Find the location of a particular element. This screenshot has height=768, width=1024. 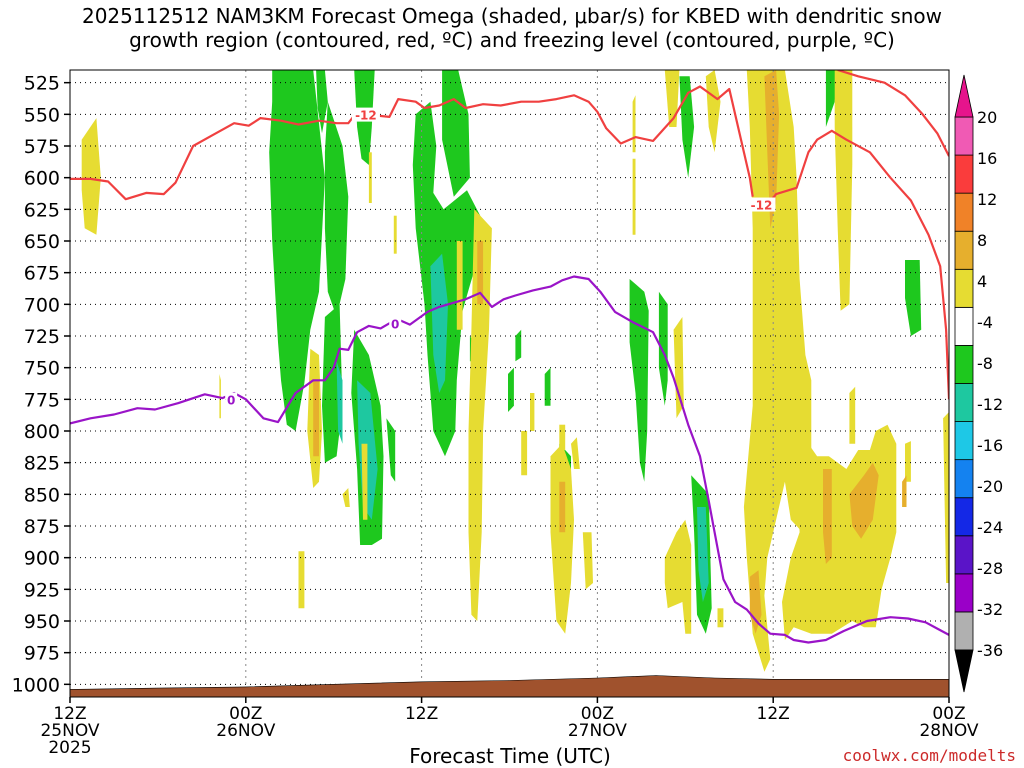

x-tick-label-4-0: 12Z is located at coordinates (773, 714).